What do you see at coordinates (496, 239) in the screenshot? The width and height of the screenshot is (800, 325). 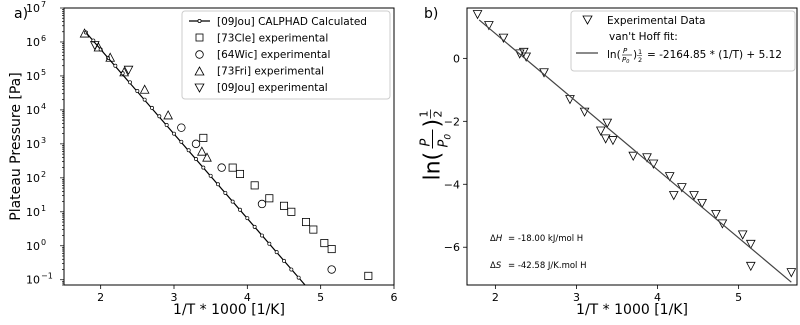 I see `annotation-dh-symbol: ΔH` at bounding box center [496, 239].